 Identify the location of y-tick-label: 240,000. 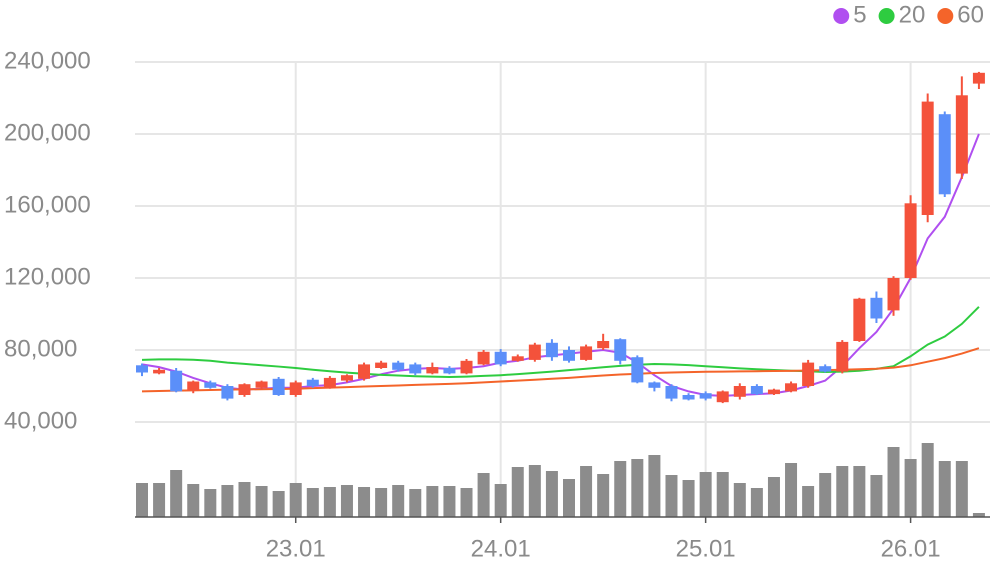
(47, 60).